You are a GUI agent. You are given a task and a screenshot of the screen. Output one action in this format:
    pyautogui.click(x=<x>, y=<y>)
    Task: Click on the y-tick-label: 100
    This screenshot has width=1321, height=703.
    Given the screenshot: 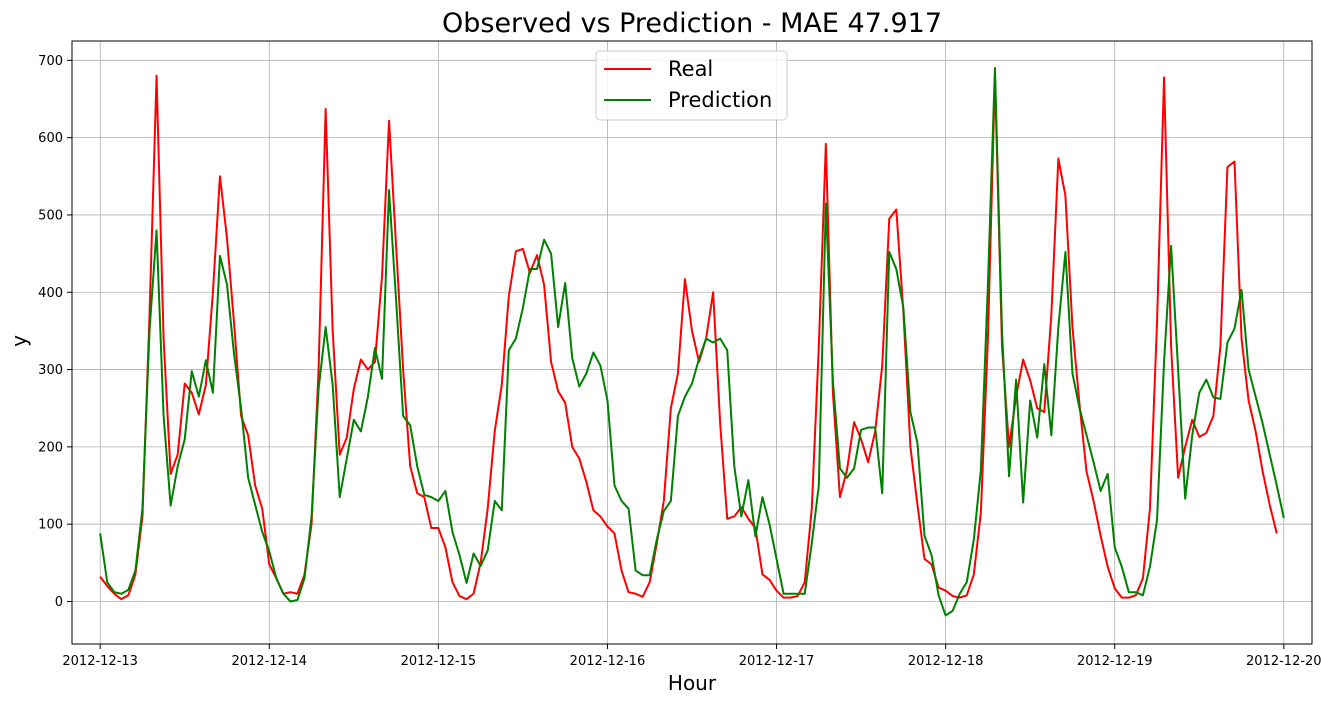 What is the action you would take?
    pyautogui.click(x=50, y=525)
    